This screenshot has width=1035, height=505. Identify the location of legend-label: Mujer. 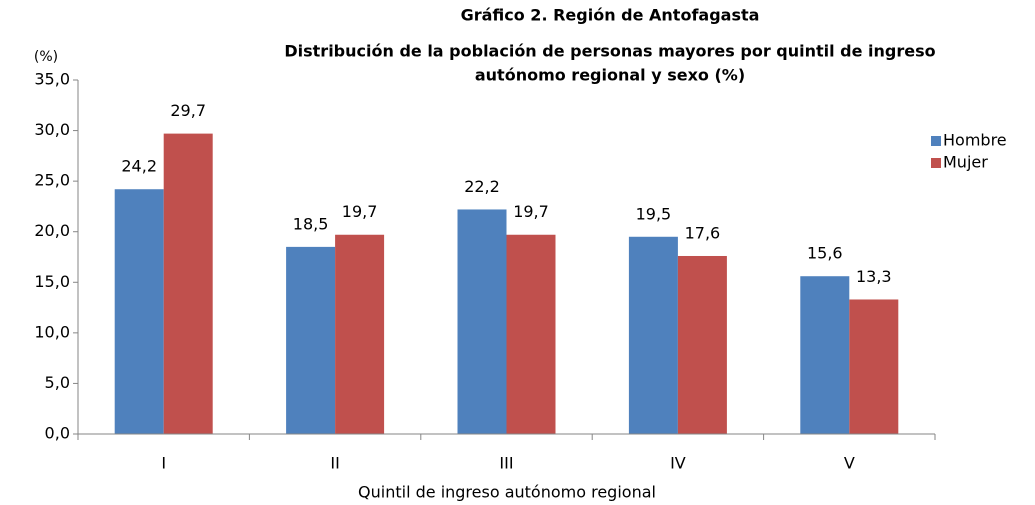
(965, 162).